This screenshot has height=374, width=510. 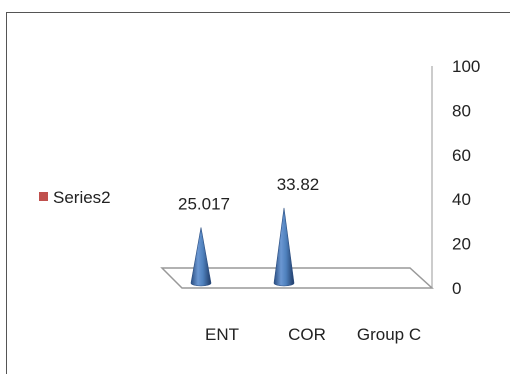 I want to click on legend-swatch-series2, so click(x=43, y=196).